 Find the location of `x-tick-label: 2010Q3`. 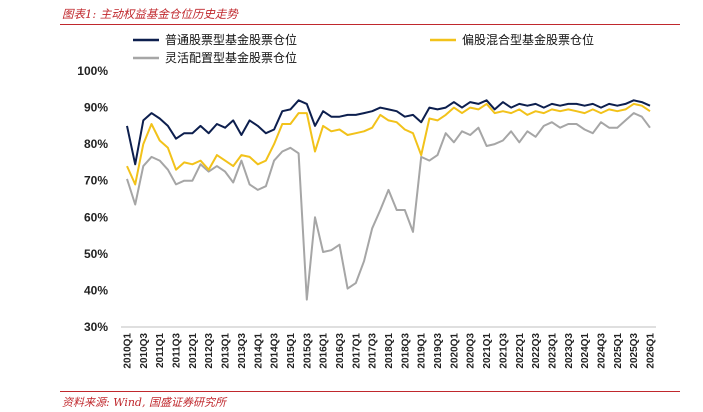

x-tick-label: 2010Q3 is located at coordinates (144, 351).